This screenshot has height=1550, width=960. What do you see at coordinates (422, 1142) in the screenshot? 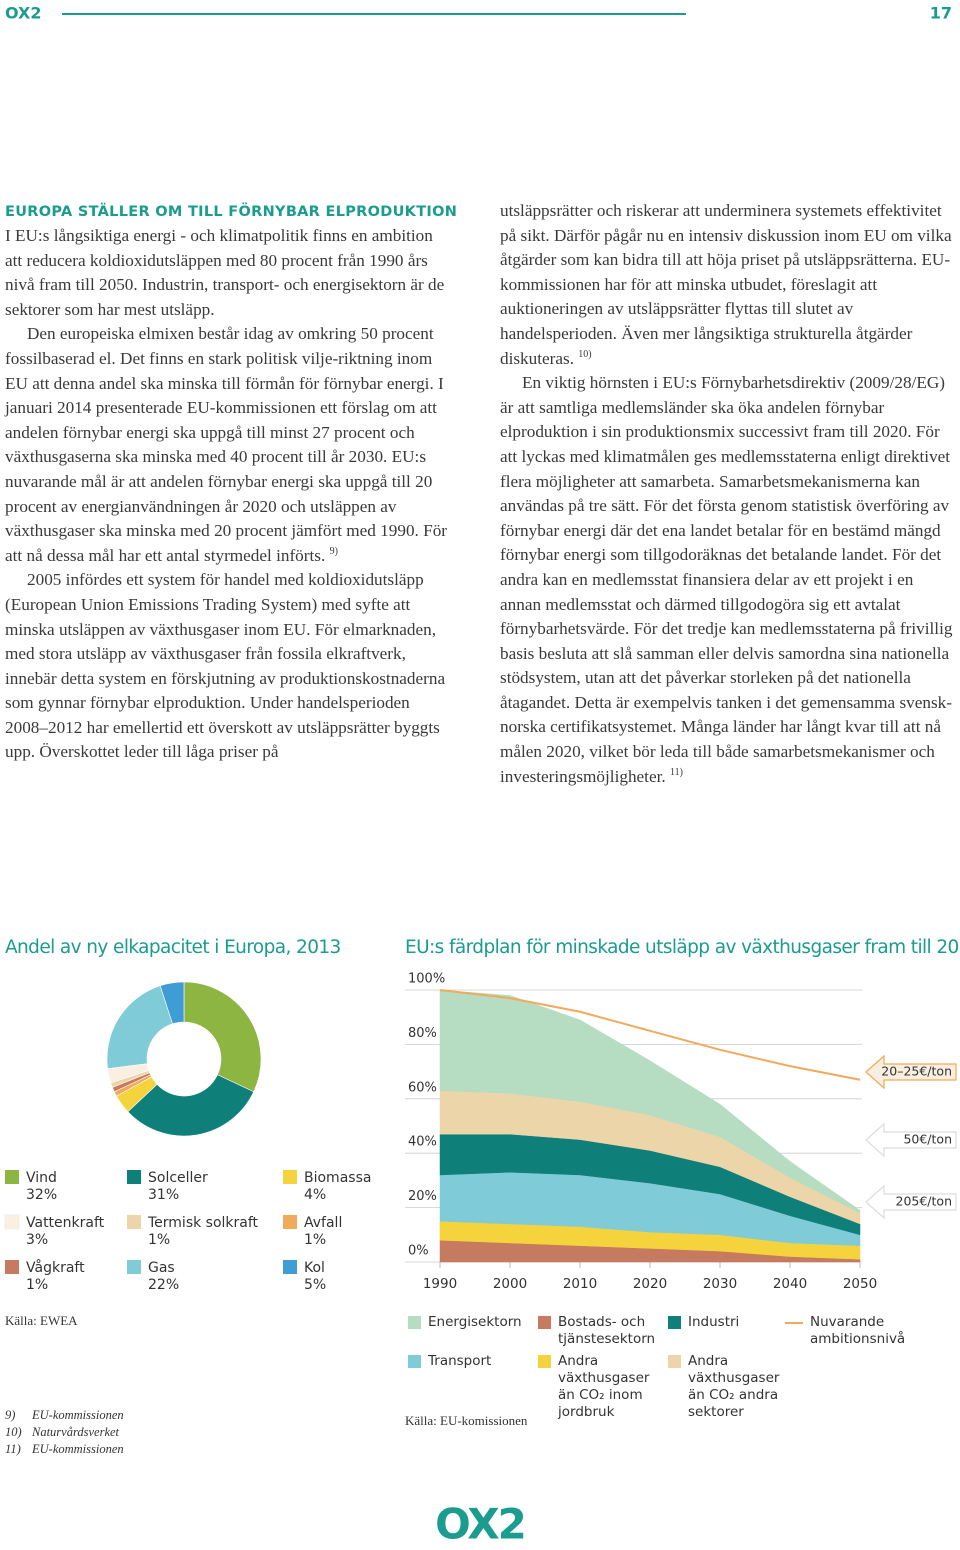
I see `y-tick-label: 40%` at bounding box center [422, 1142].